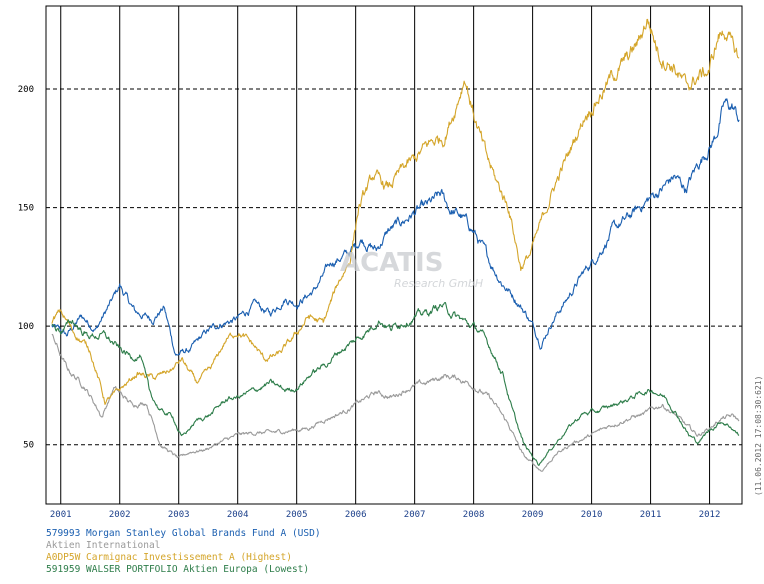 The width and height of the screenshot is (764, 584). What do you see at coordinates (26, 209) in the screenshot?
I see `y-tick-label: 150` at bounding box center [26, 209].